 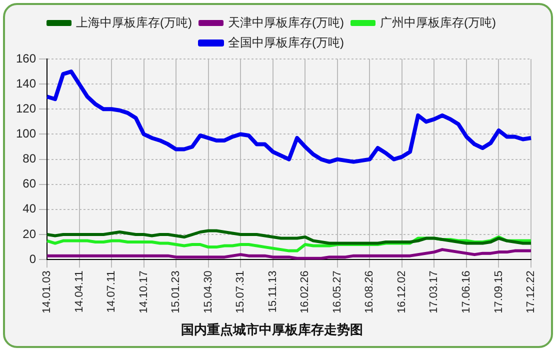 I want to click on x-tick-label: 16.05.27, so click(x=337, y=292).